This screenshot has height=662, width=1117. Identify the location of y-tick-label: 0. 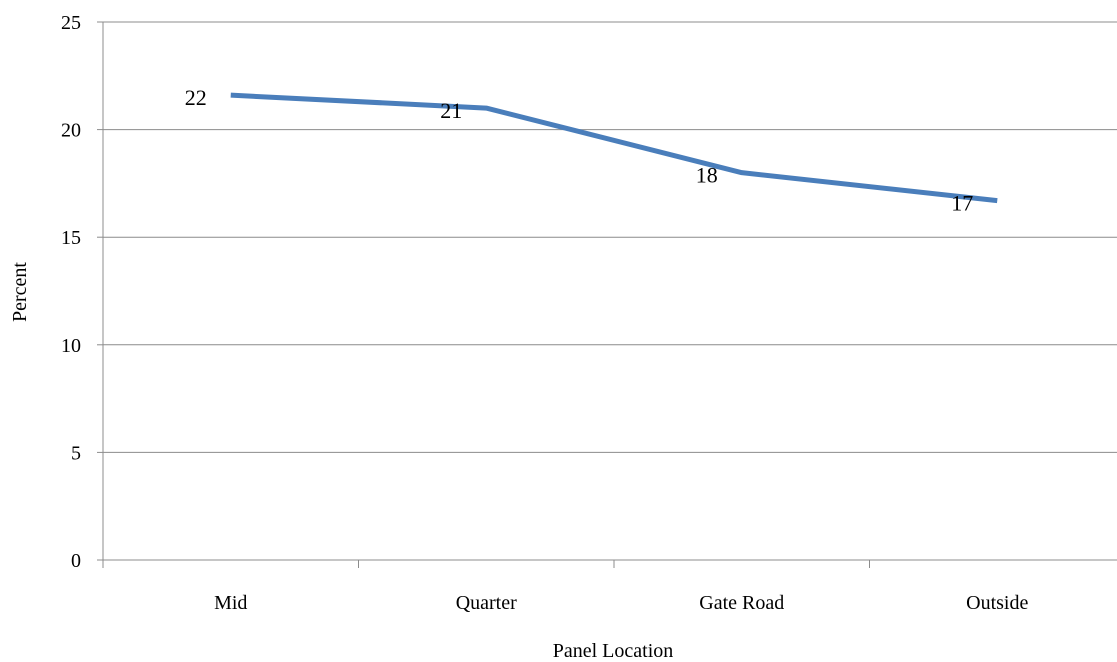
(76, 561).